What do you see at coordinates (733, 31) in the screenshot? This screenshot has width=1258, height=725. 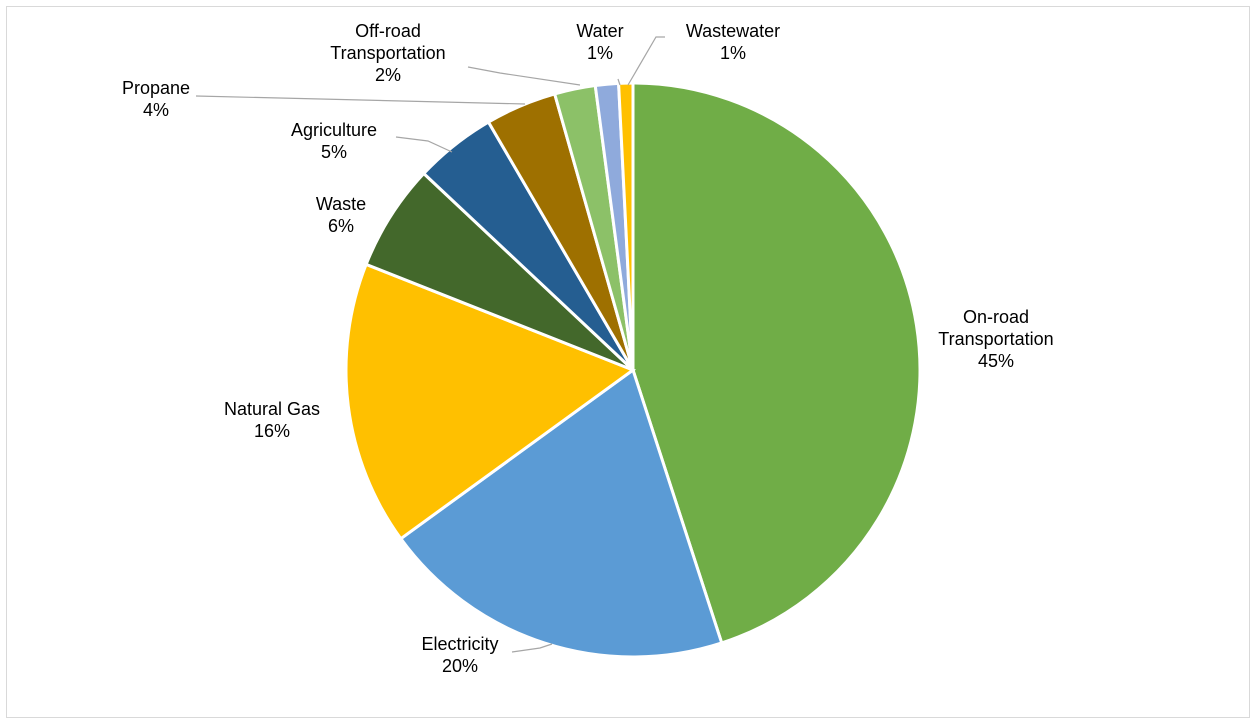 I see `data-label-category: Wastewater` at bounding box center [733, 31].